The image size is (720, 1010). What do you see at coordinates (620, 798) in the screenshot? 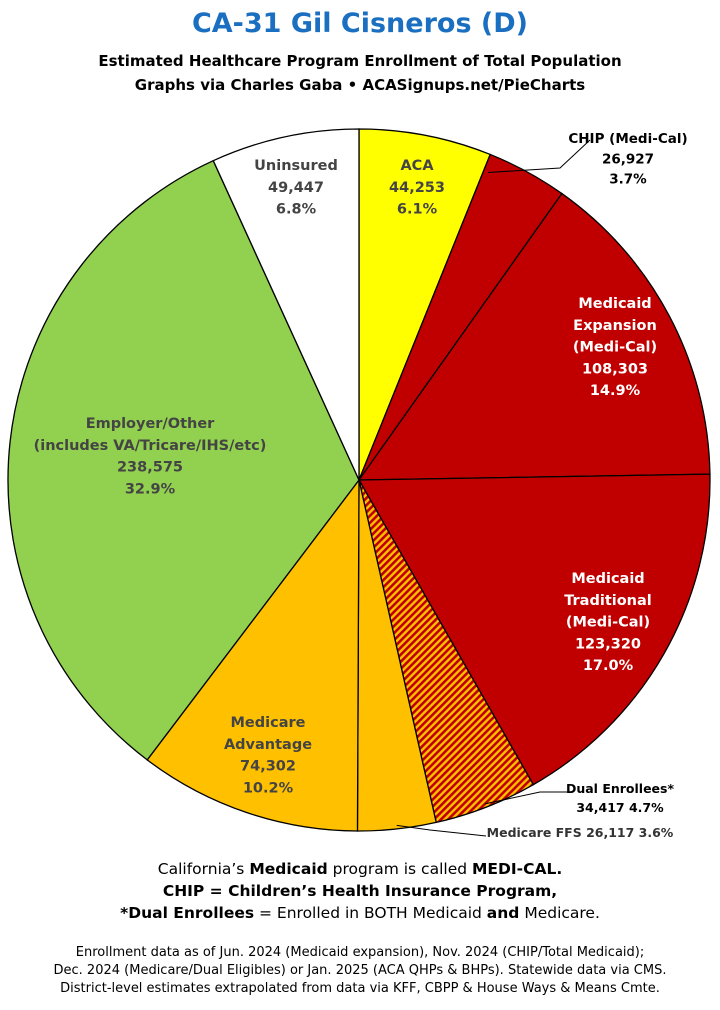
I see `slice-label-dual: Dual Enrollees* 34,417 4.7%` at bounding box center [620, 798].